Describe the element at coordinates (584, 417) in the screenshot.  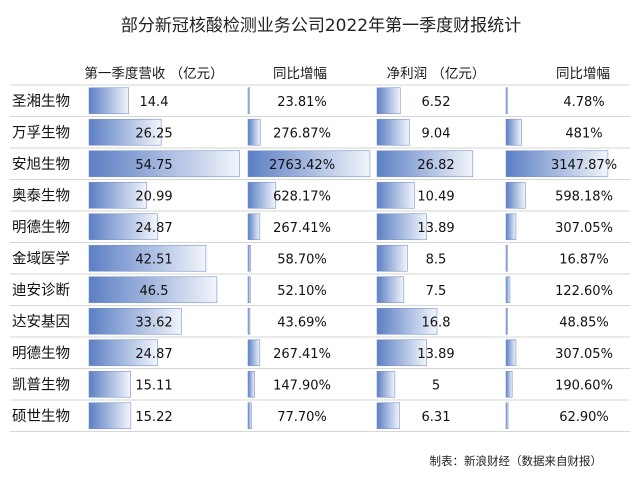
I see `value-label-profit-growth: 62.90%` at that location.